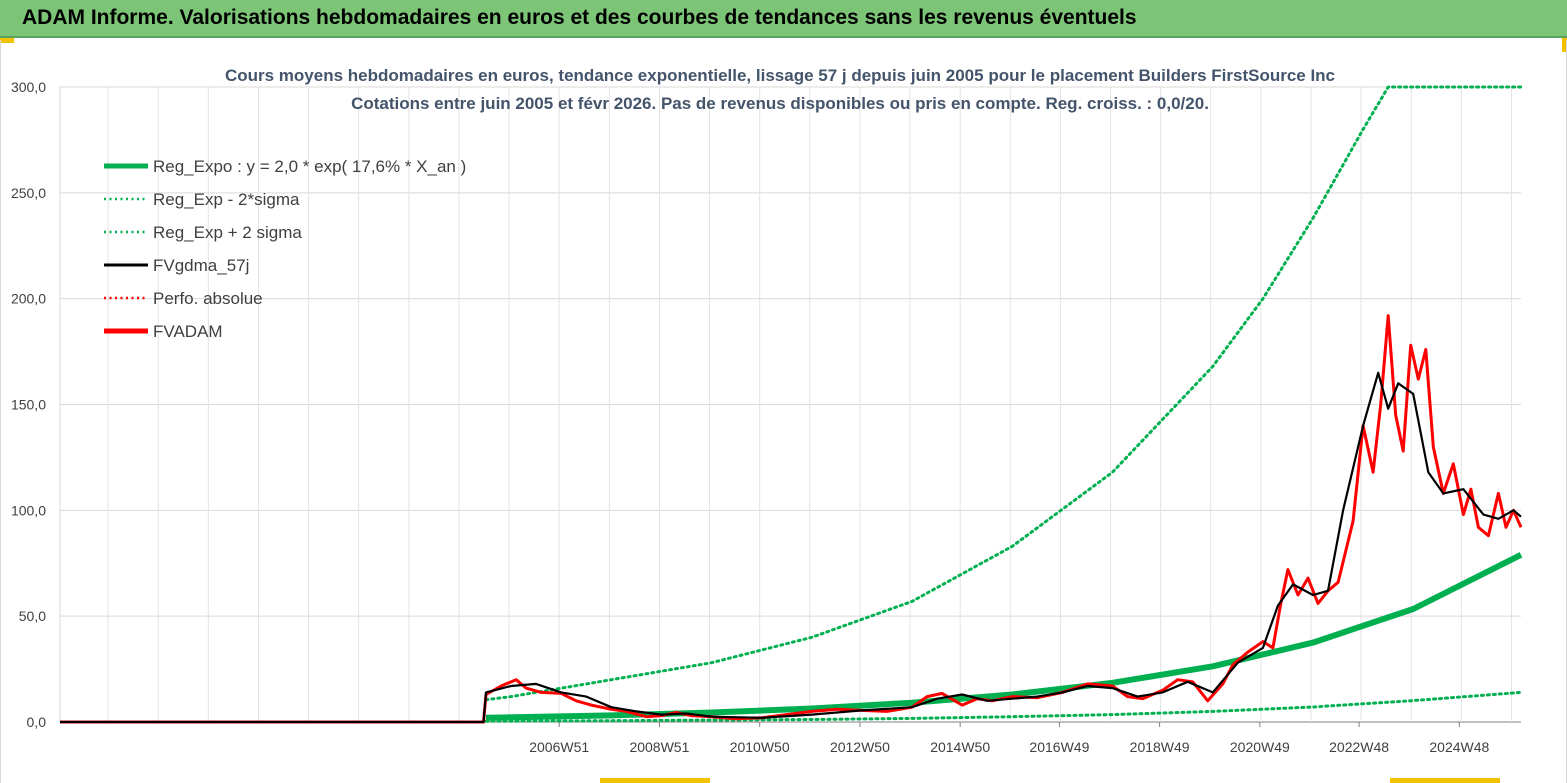  I want to click on y-tick-label: 300,0, so click(28, 87).